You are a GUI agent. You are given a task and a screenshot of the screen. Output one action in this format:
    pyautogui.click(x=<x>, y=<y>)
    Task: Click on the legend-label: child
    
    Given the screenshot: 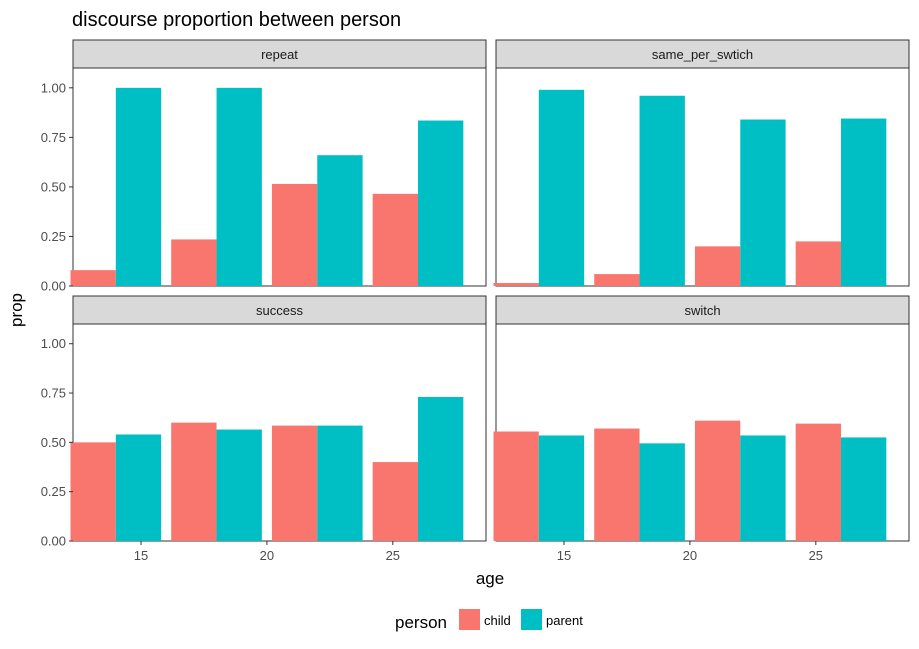 What is the action you would take?
    pyautogui.click(x=497, y=620)
    